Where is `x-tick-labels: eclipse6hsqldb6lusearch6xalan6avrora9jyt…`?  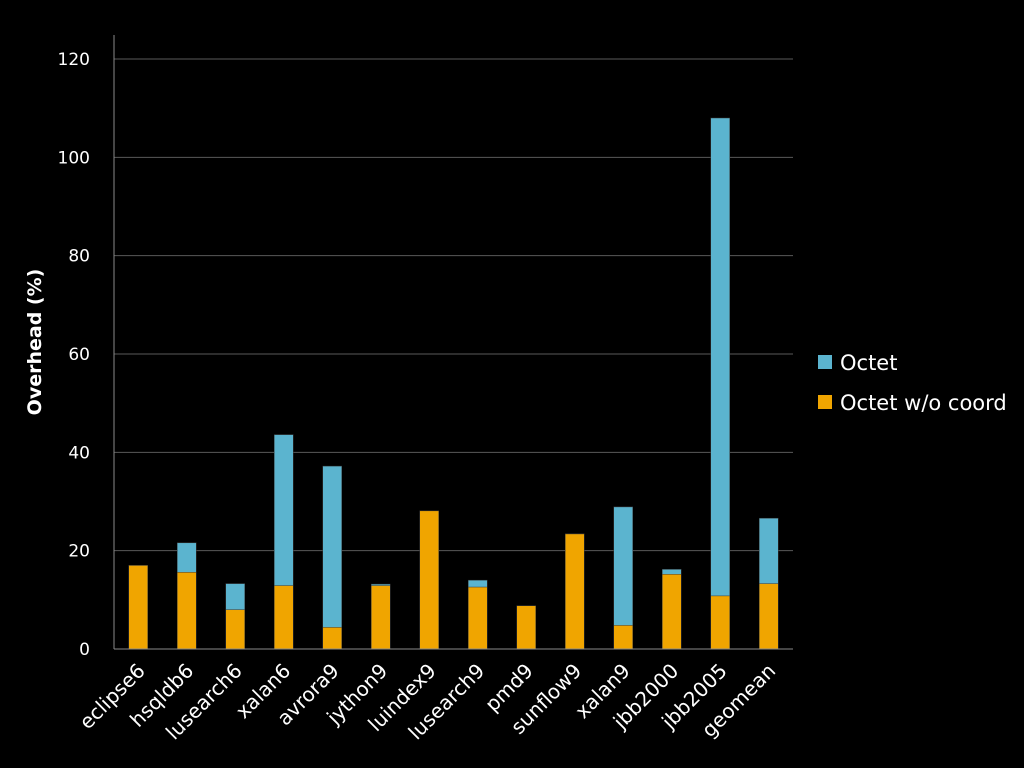 x-tick-labels: eclipse6hsqldb6lusearch6xalan6avrora9jyt… is located at coordinates (427, 702).